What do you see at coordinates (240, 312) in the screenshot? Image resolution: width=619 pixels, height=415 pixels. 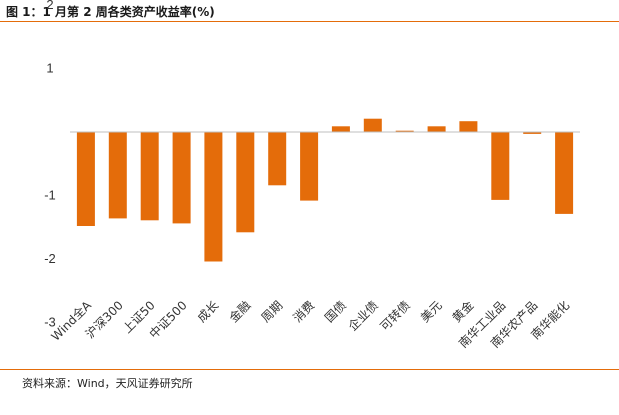 I see `x-tick-label: 金融` at bounding box center [240, 312].